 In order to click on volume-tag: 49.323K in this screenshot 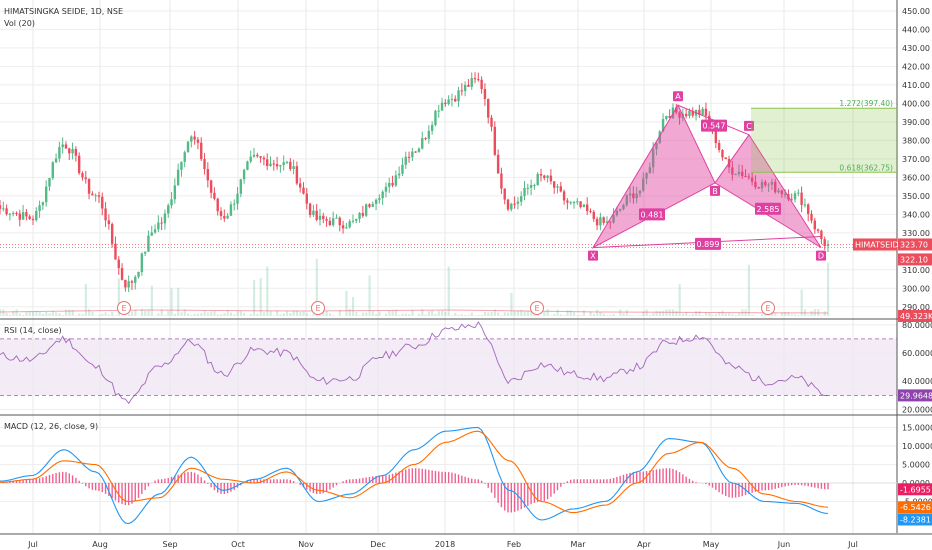, I will do `click(916, 316)`.